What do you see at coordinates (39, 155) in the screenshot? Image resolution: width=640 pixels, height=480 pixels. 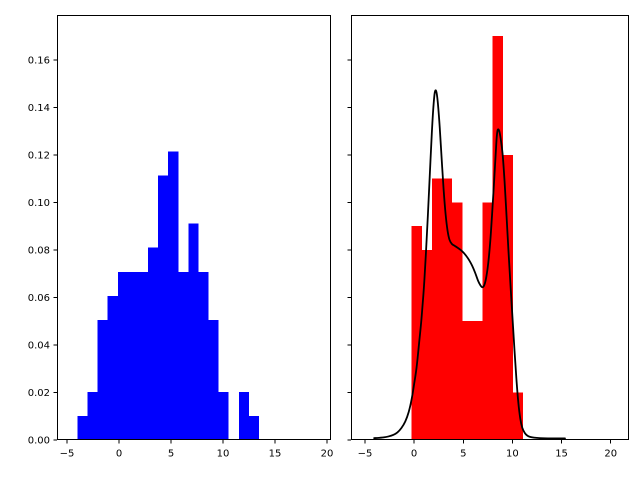 I see `y-tick-label: 0.12` at bounding box center [39, 155].